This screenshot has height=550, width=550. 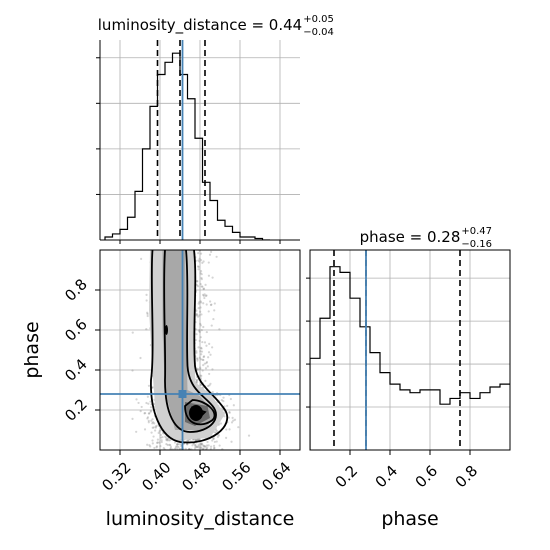 What do you see at coordinates (410, 237) in the screenshot?
I see `phase-title: phase = 0.28` at bounding box center [410, 237].